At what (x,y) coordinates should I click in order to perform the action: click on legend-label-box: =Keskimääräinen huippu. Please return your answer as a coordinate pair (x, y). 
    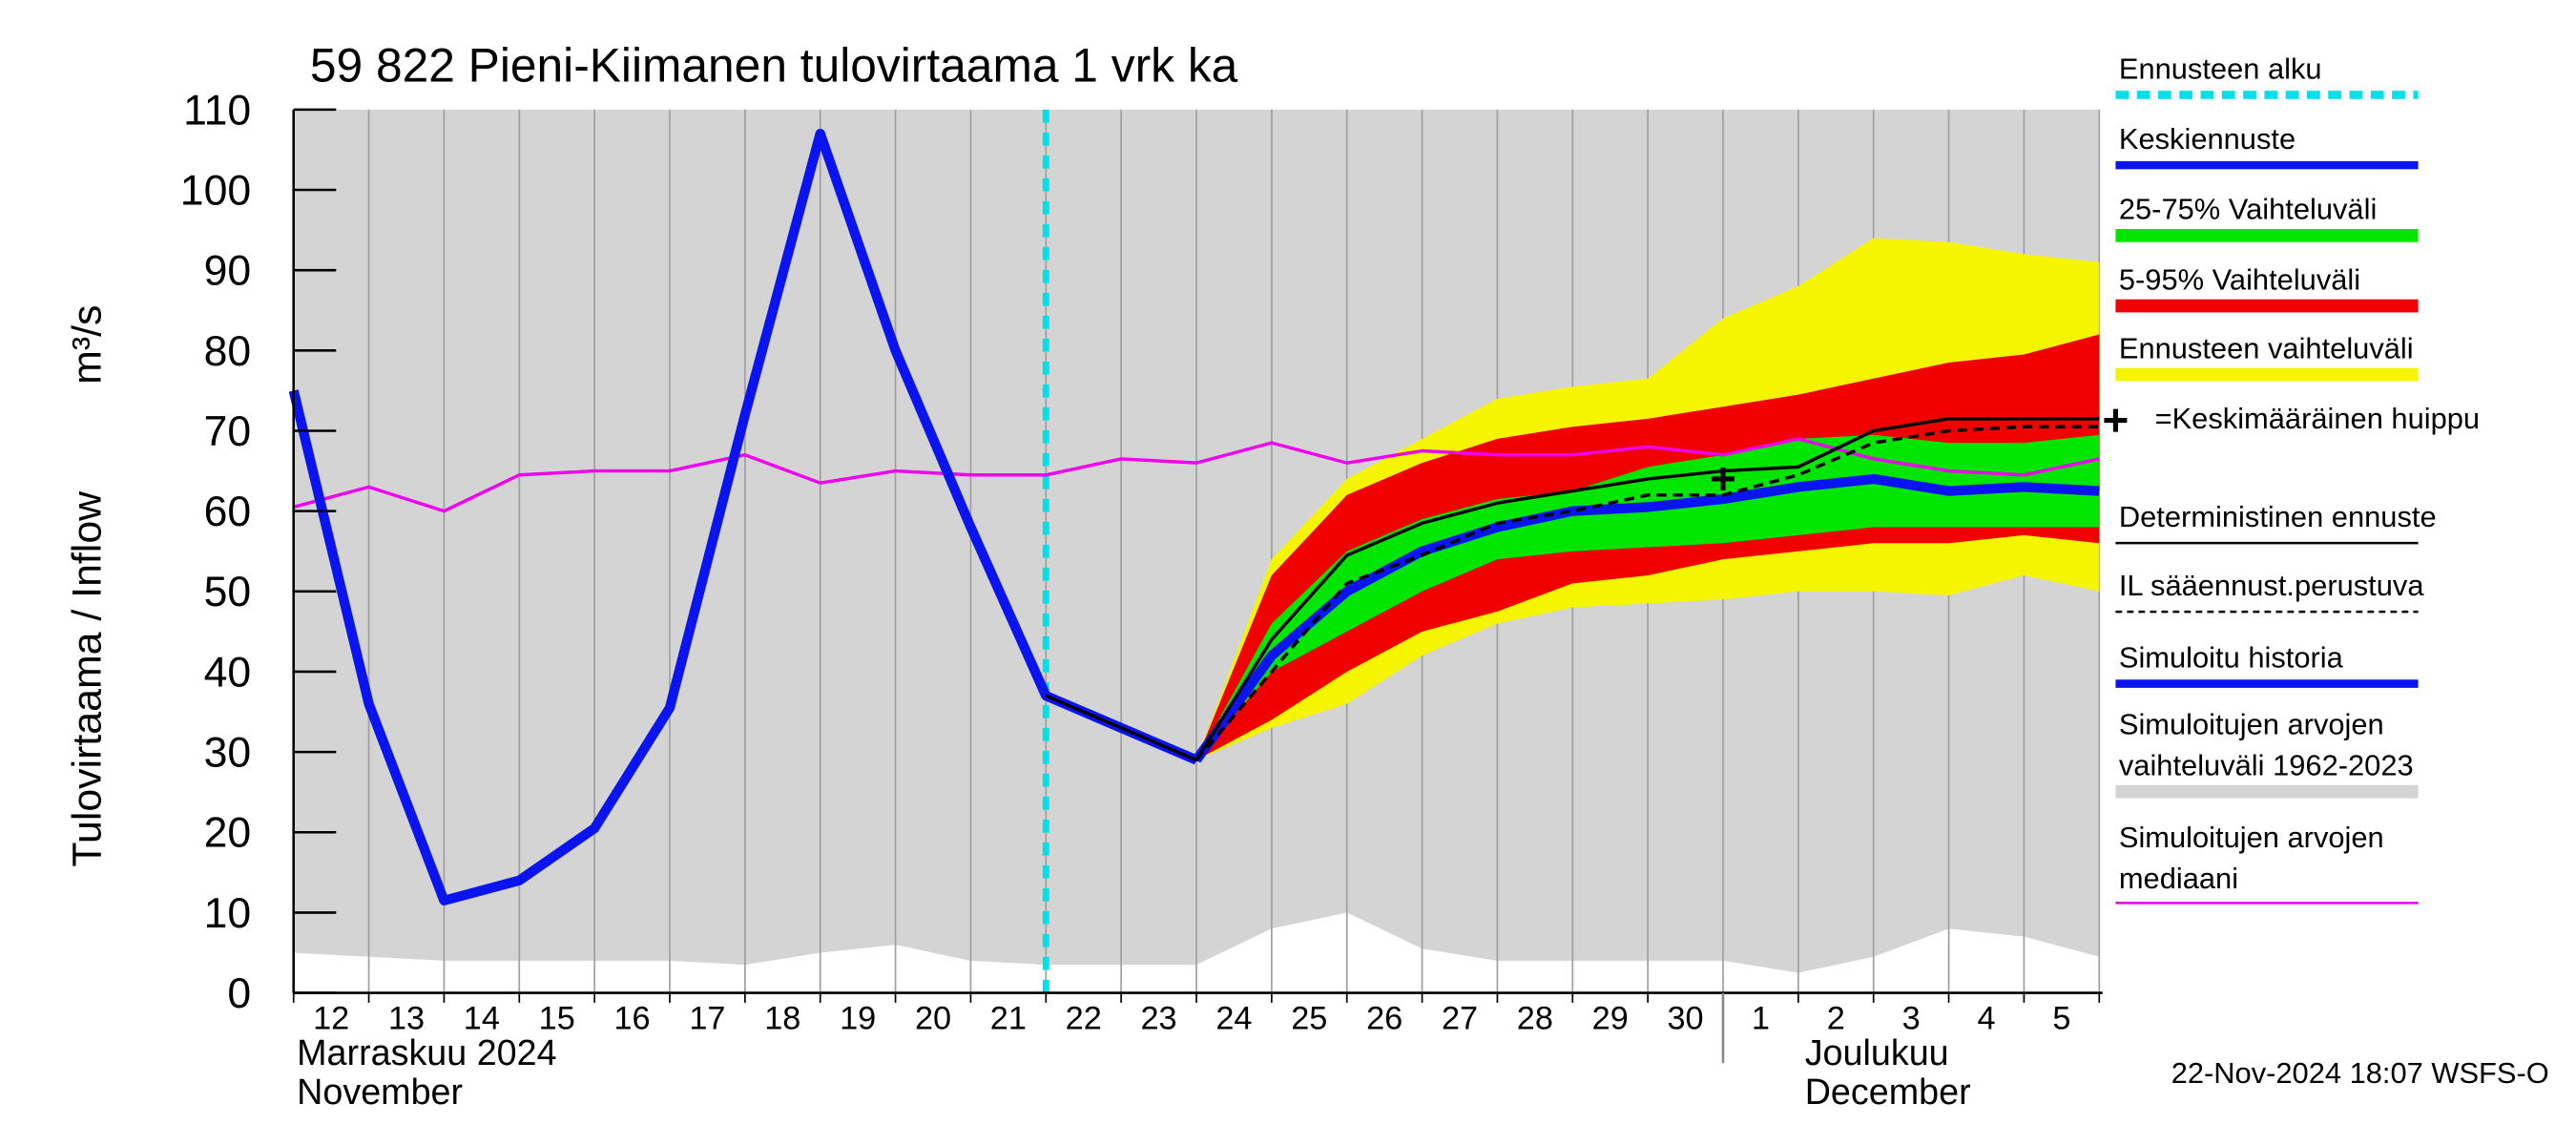
    Looking at the image, I should click on (2317, 418).